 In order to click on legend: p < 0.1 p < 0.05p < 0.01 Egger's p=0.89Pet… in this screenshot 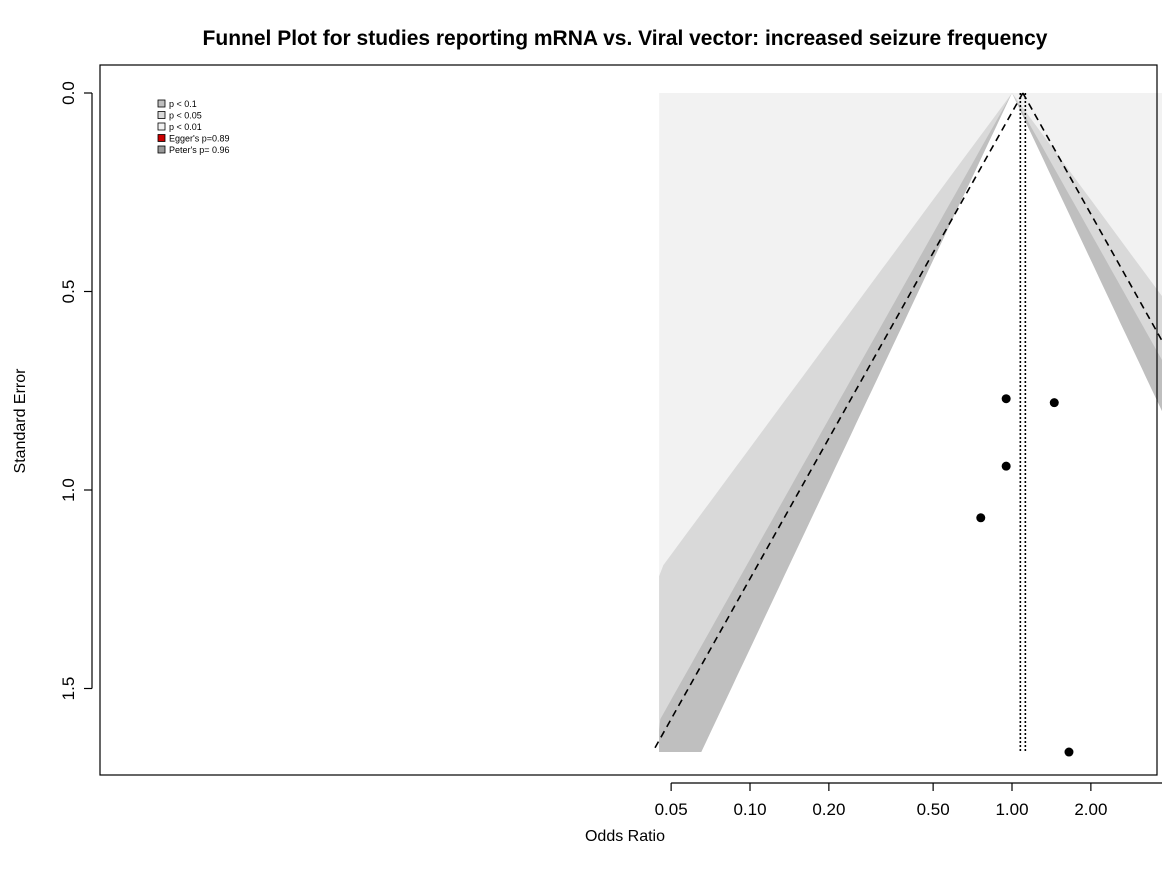, I will do `click(205, 133)`.